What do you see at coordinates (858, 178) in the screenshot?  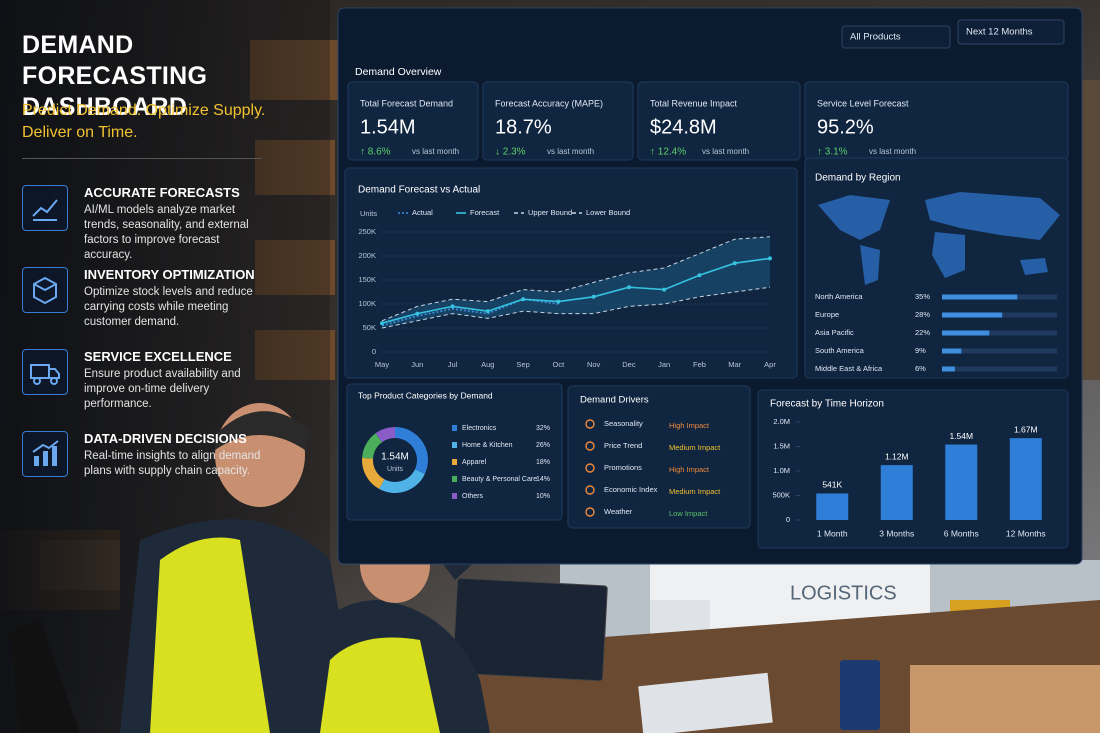 I see `chart-title: Demand by Region` at bounding box center [858, 178].